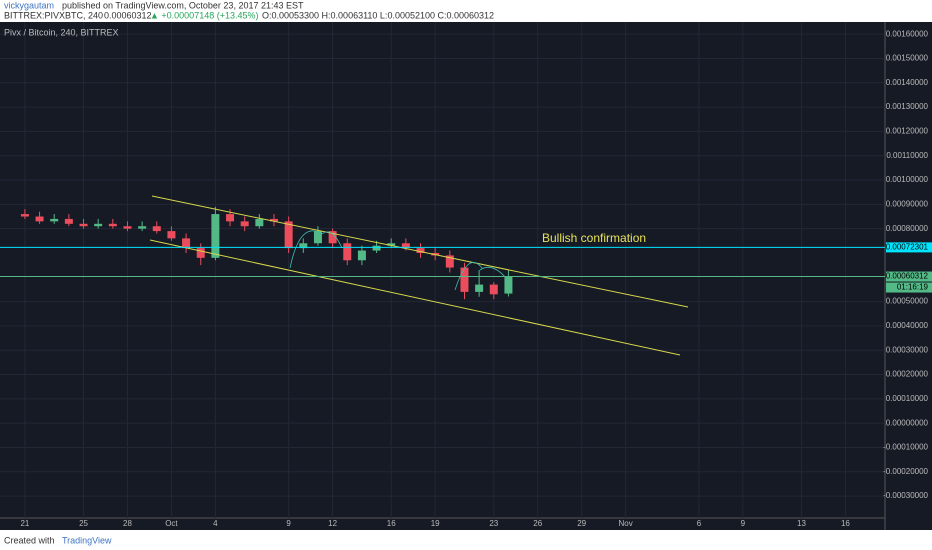 The image size is (932, 550). Describe the element at coordinates (87, 540) in the screenshot. I see `footer-brand: TradingView` at that location.